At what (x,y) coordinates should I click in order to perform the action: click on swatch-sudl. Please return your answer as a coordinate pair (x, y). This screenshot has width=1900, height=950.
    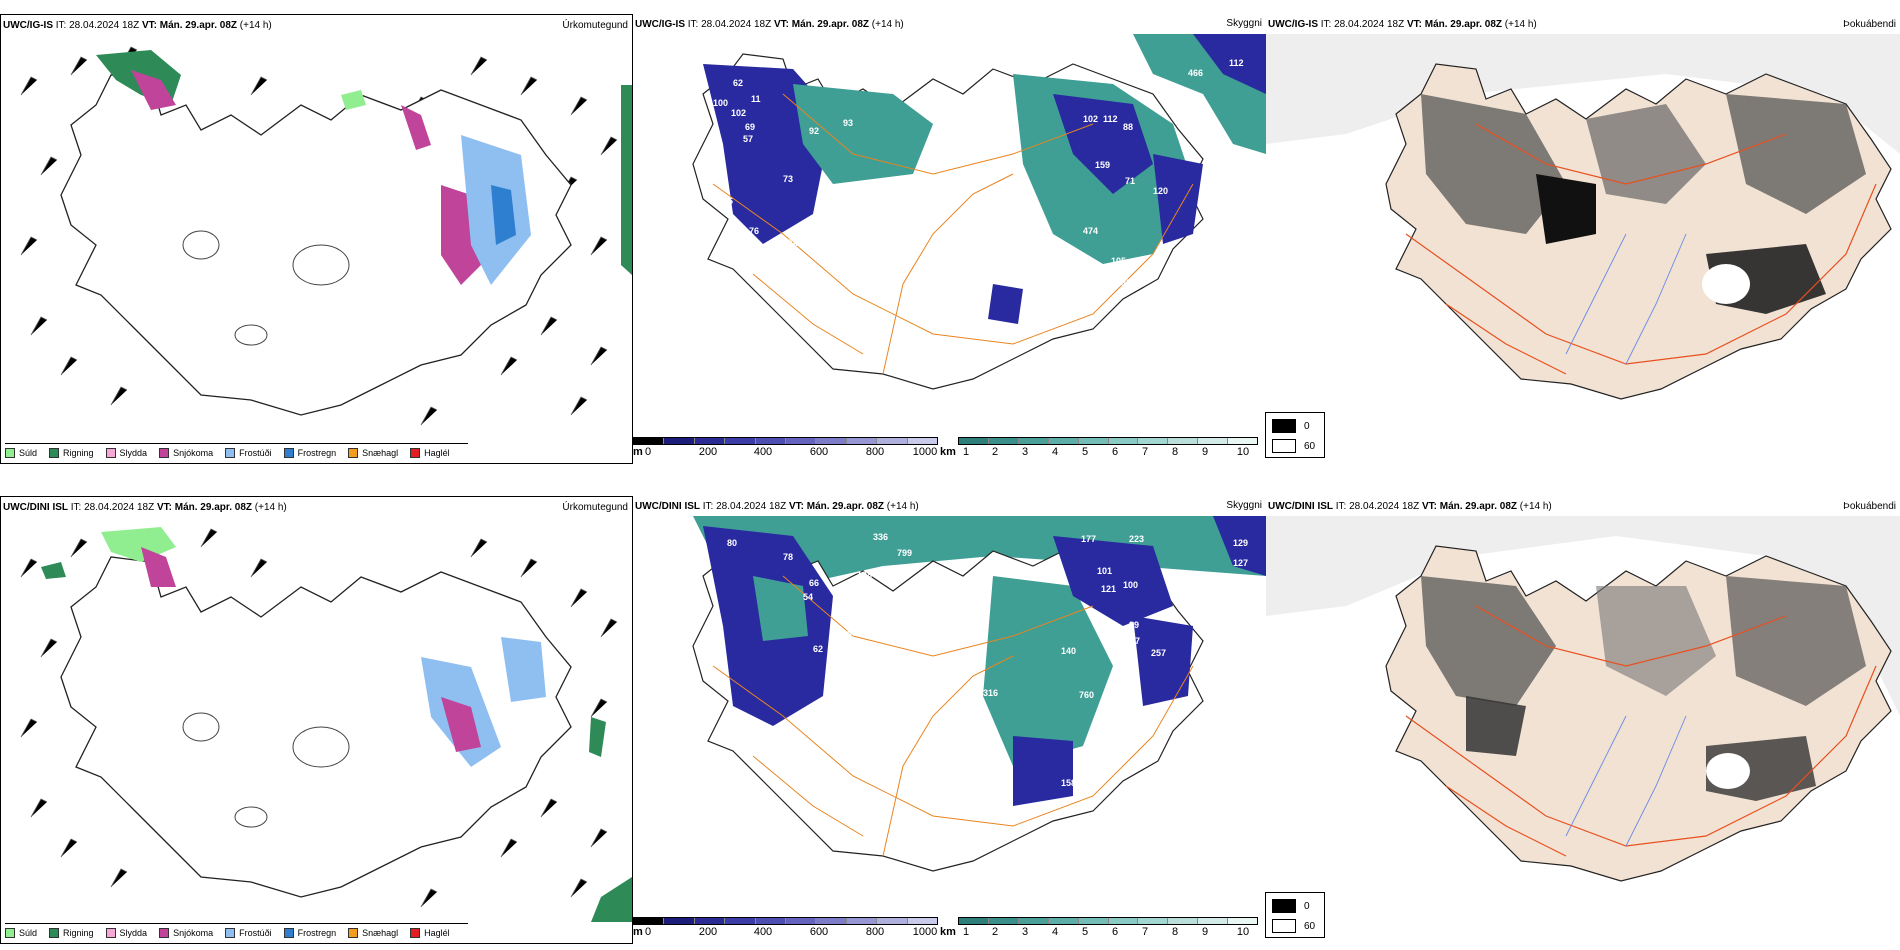
    Looking at the image, I should click on (10, 933).